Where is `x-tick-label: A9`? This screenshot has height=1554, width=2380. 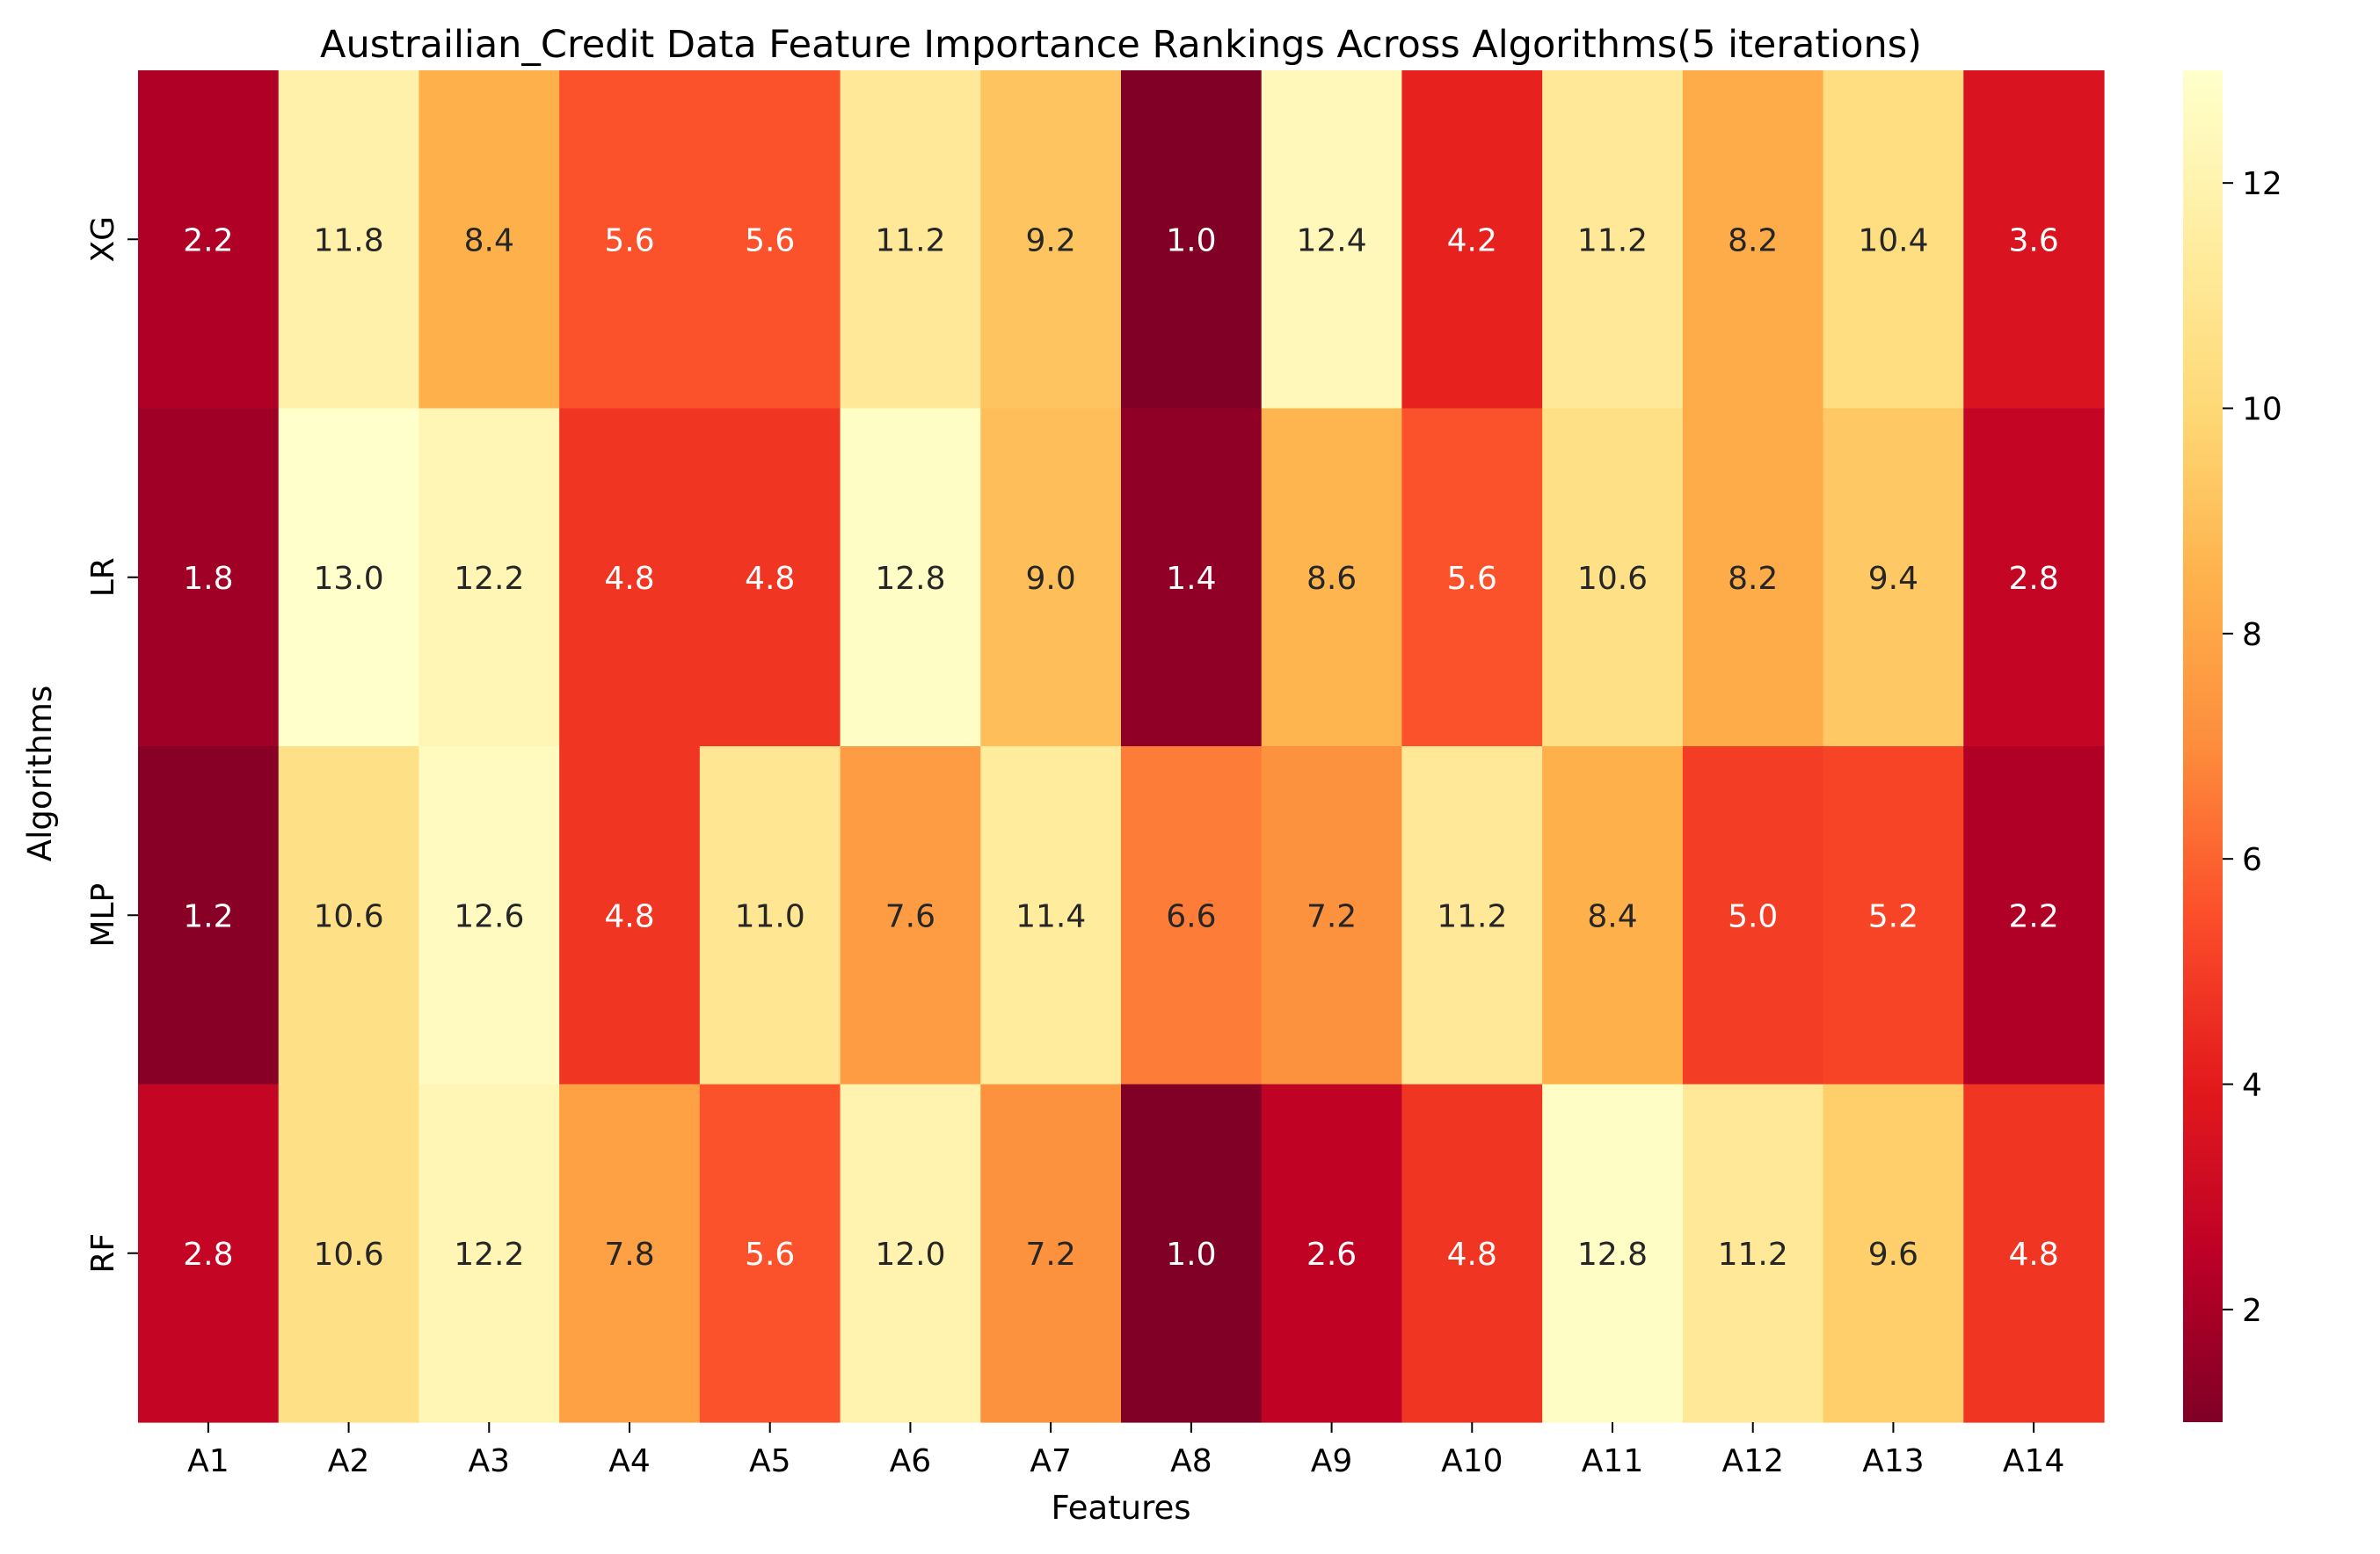
x-tick-label: A9 is located at coordinates (1332, 1461).